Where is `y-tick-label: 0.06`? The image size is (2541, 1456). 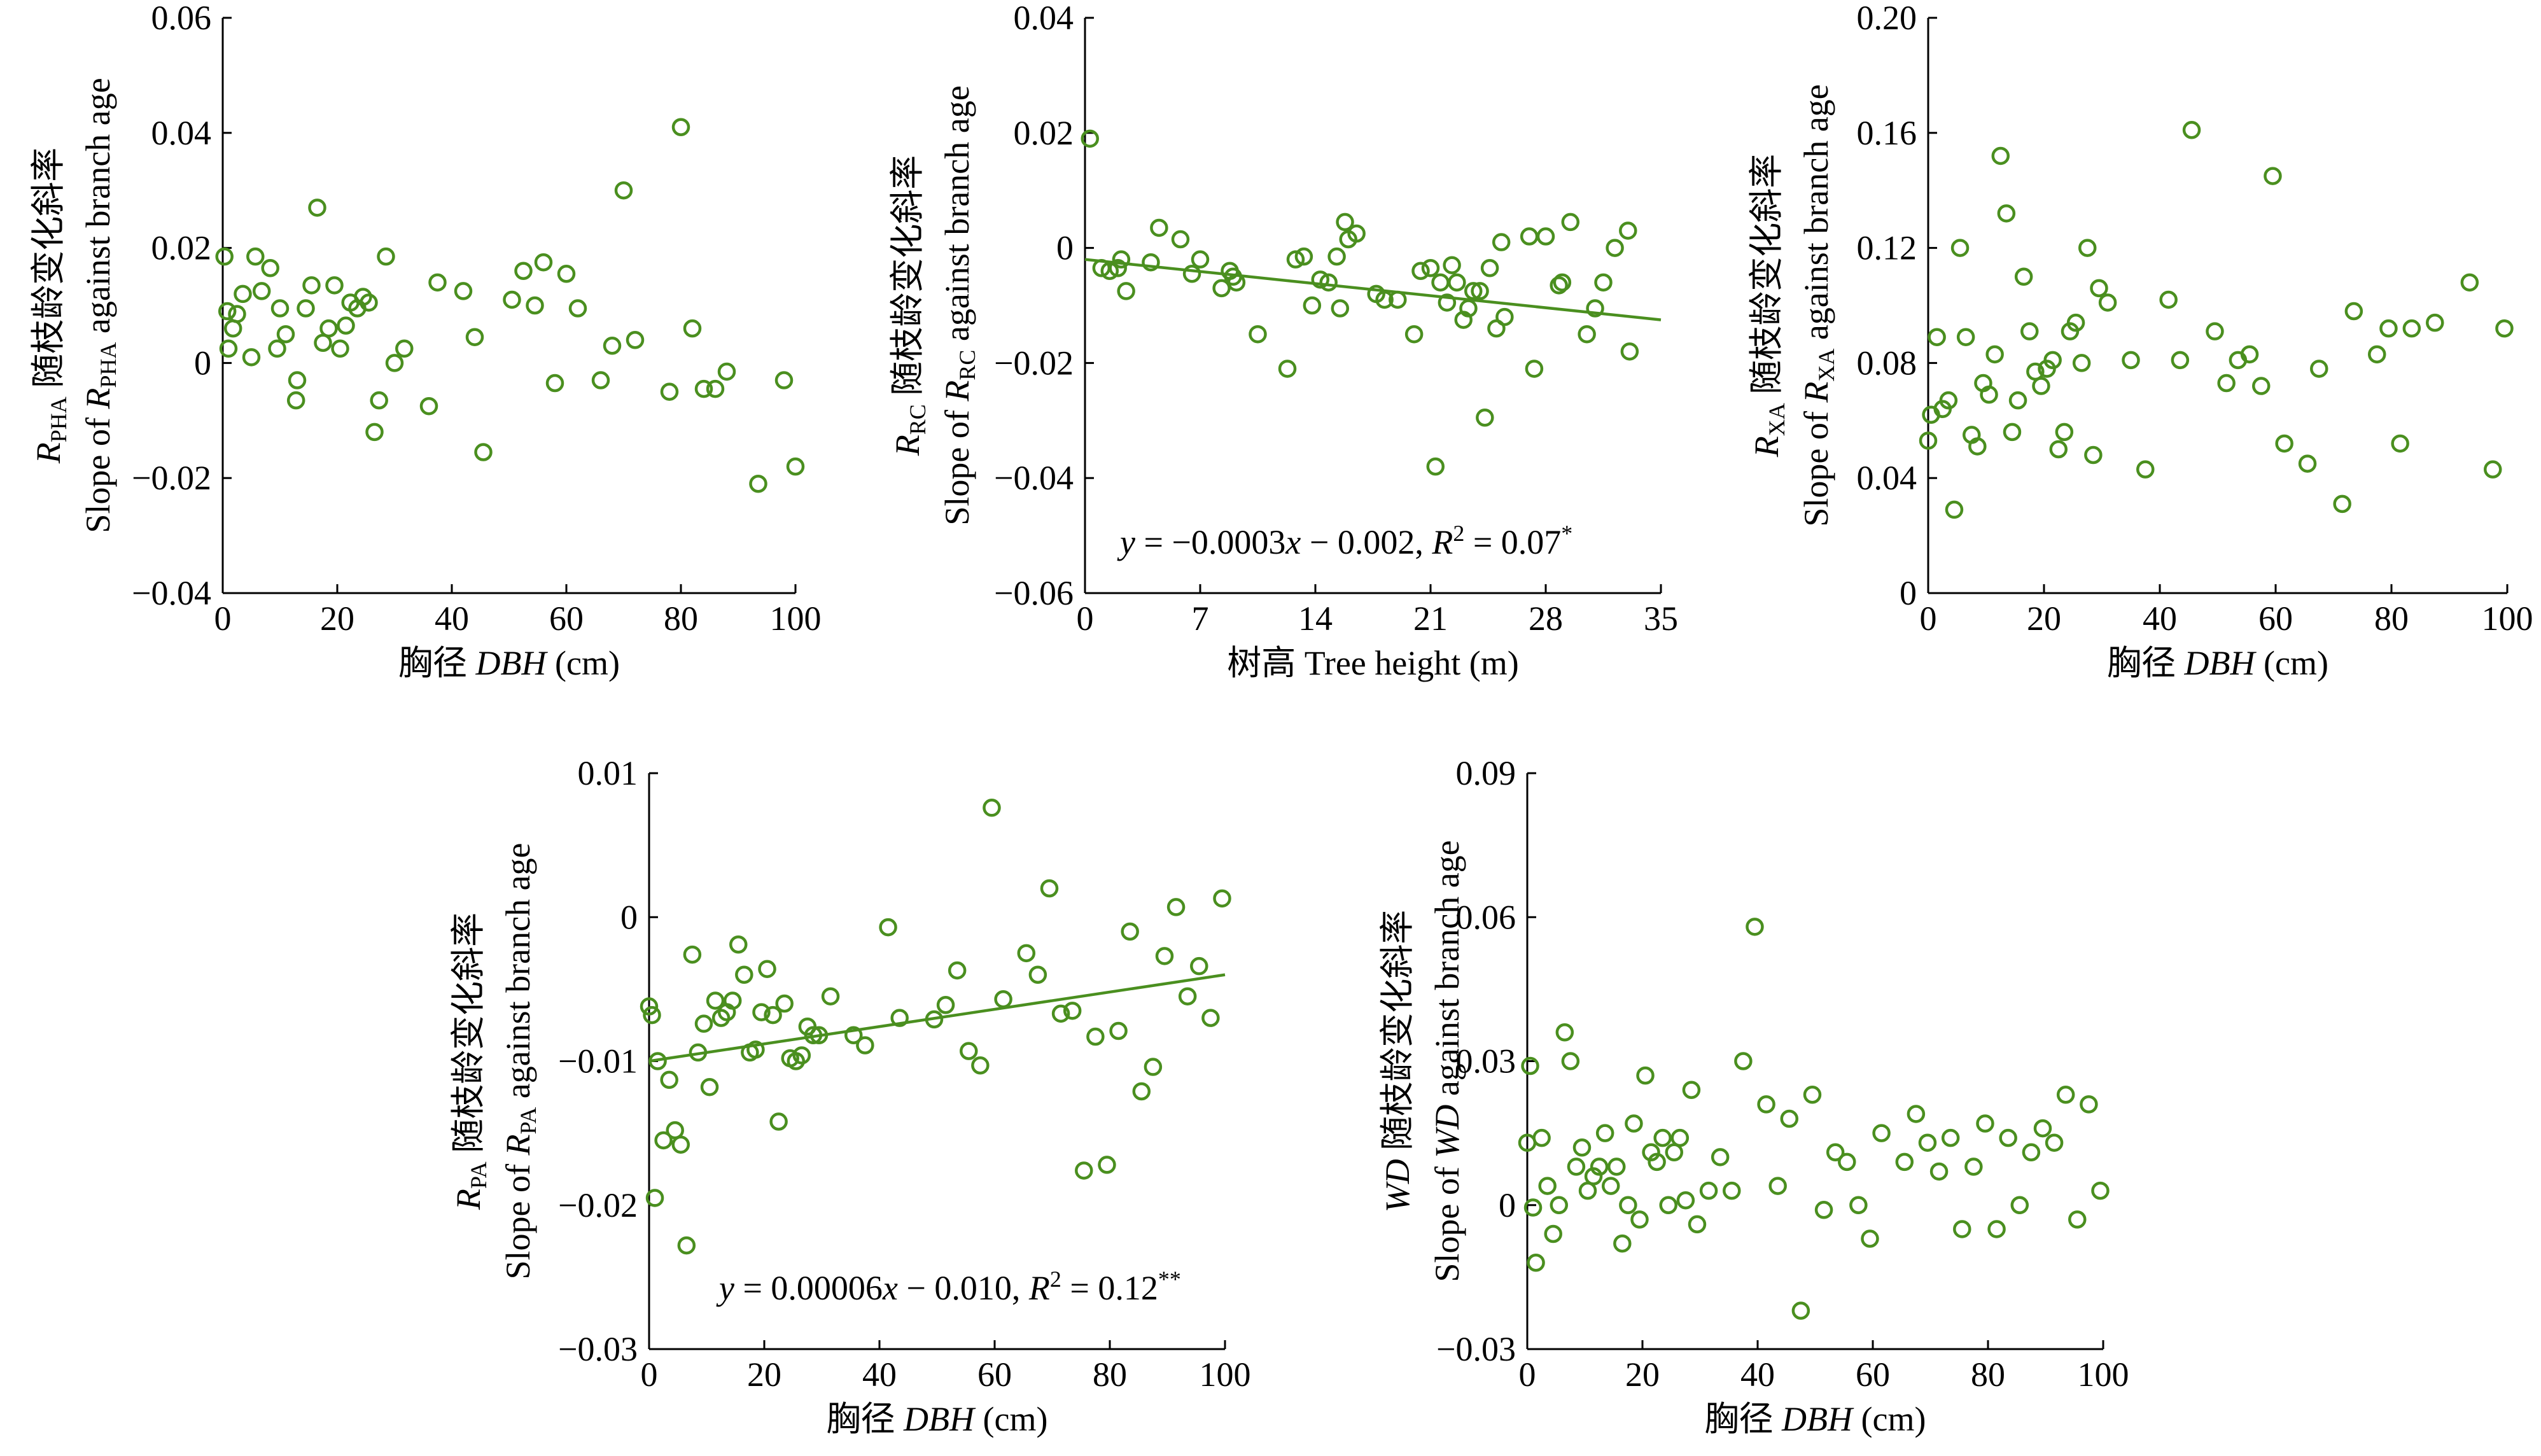 y-tick-label: 0.06 is located at coordinates (1486, 917).